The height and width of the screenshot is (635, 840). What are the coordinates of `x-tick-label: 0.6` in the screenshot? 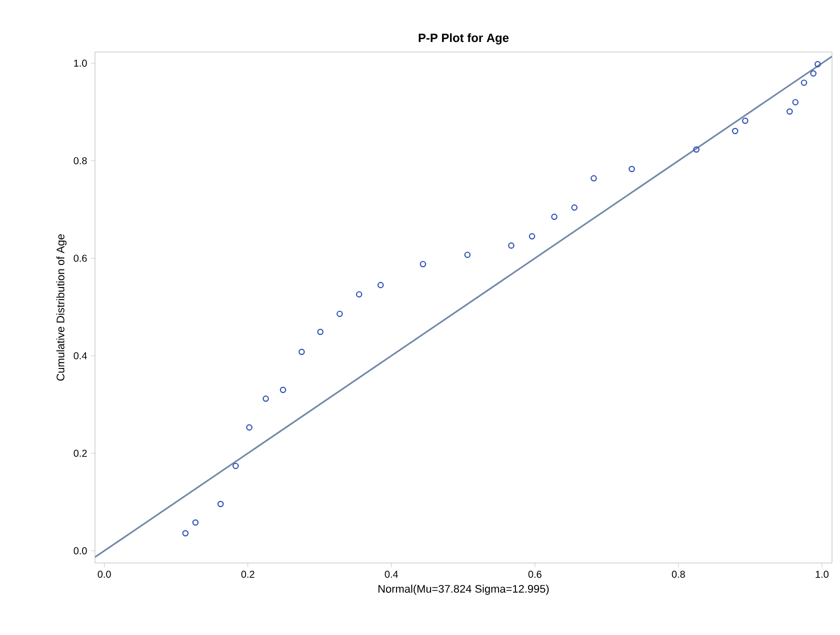 It's located at (535, 574).